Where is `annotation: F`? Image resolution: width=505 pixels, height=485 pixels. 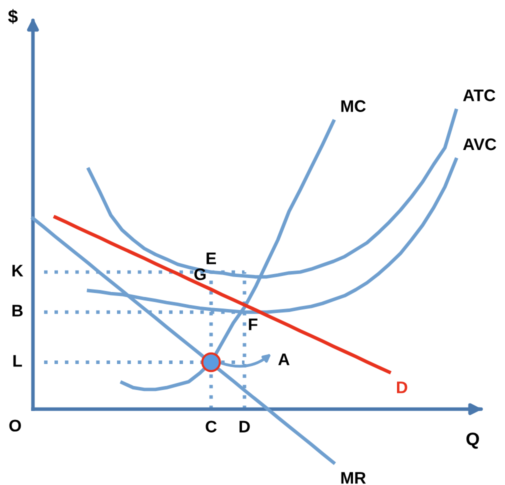 annotation: F is located at coordinates (253, 324).